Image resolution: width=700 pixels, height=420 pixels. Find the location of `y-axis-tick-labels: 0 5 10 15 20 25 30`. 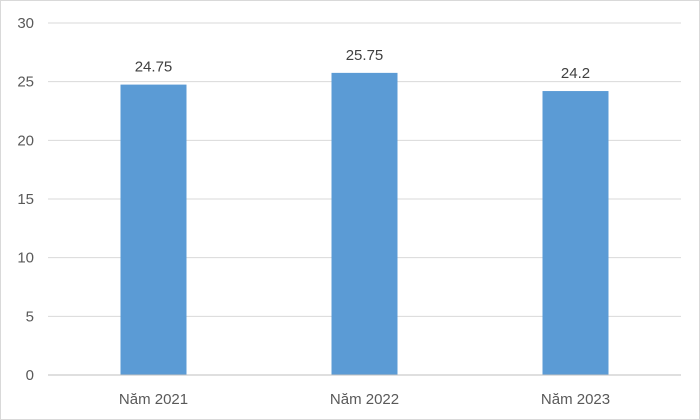

y-axis-tick-labels: 0 5 10 15 20 25 30 is located at coordinates (25, 199).